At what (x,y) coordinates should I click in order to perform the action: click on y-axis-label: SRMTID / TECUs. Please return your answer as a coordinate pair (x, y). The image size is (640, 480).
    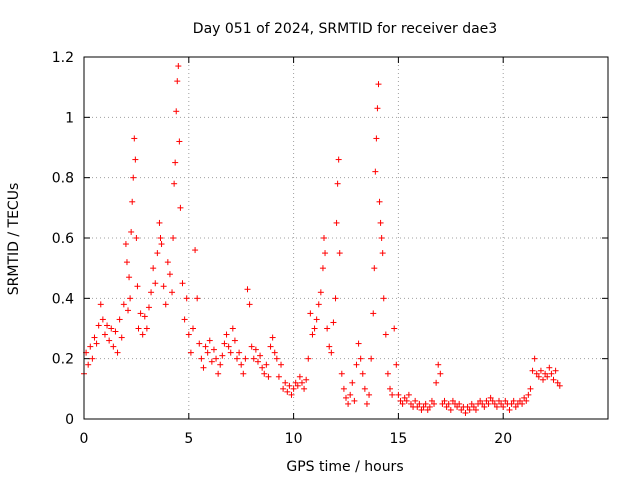
    Looking at the image, I should click on (14, 239).